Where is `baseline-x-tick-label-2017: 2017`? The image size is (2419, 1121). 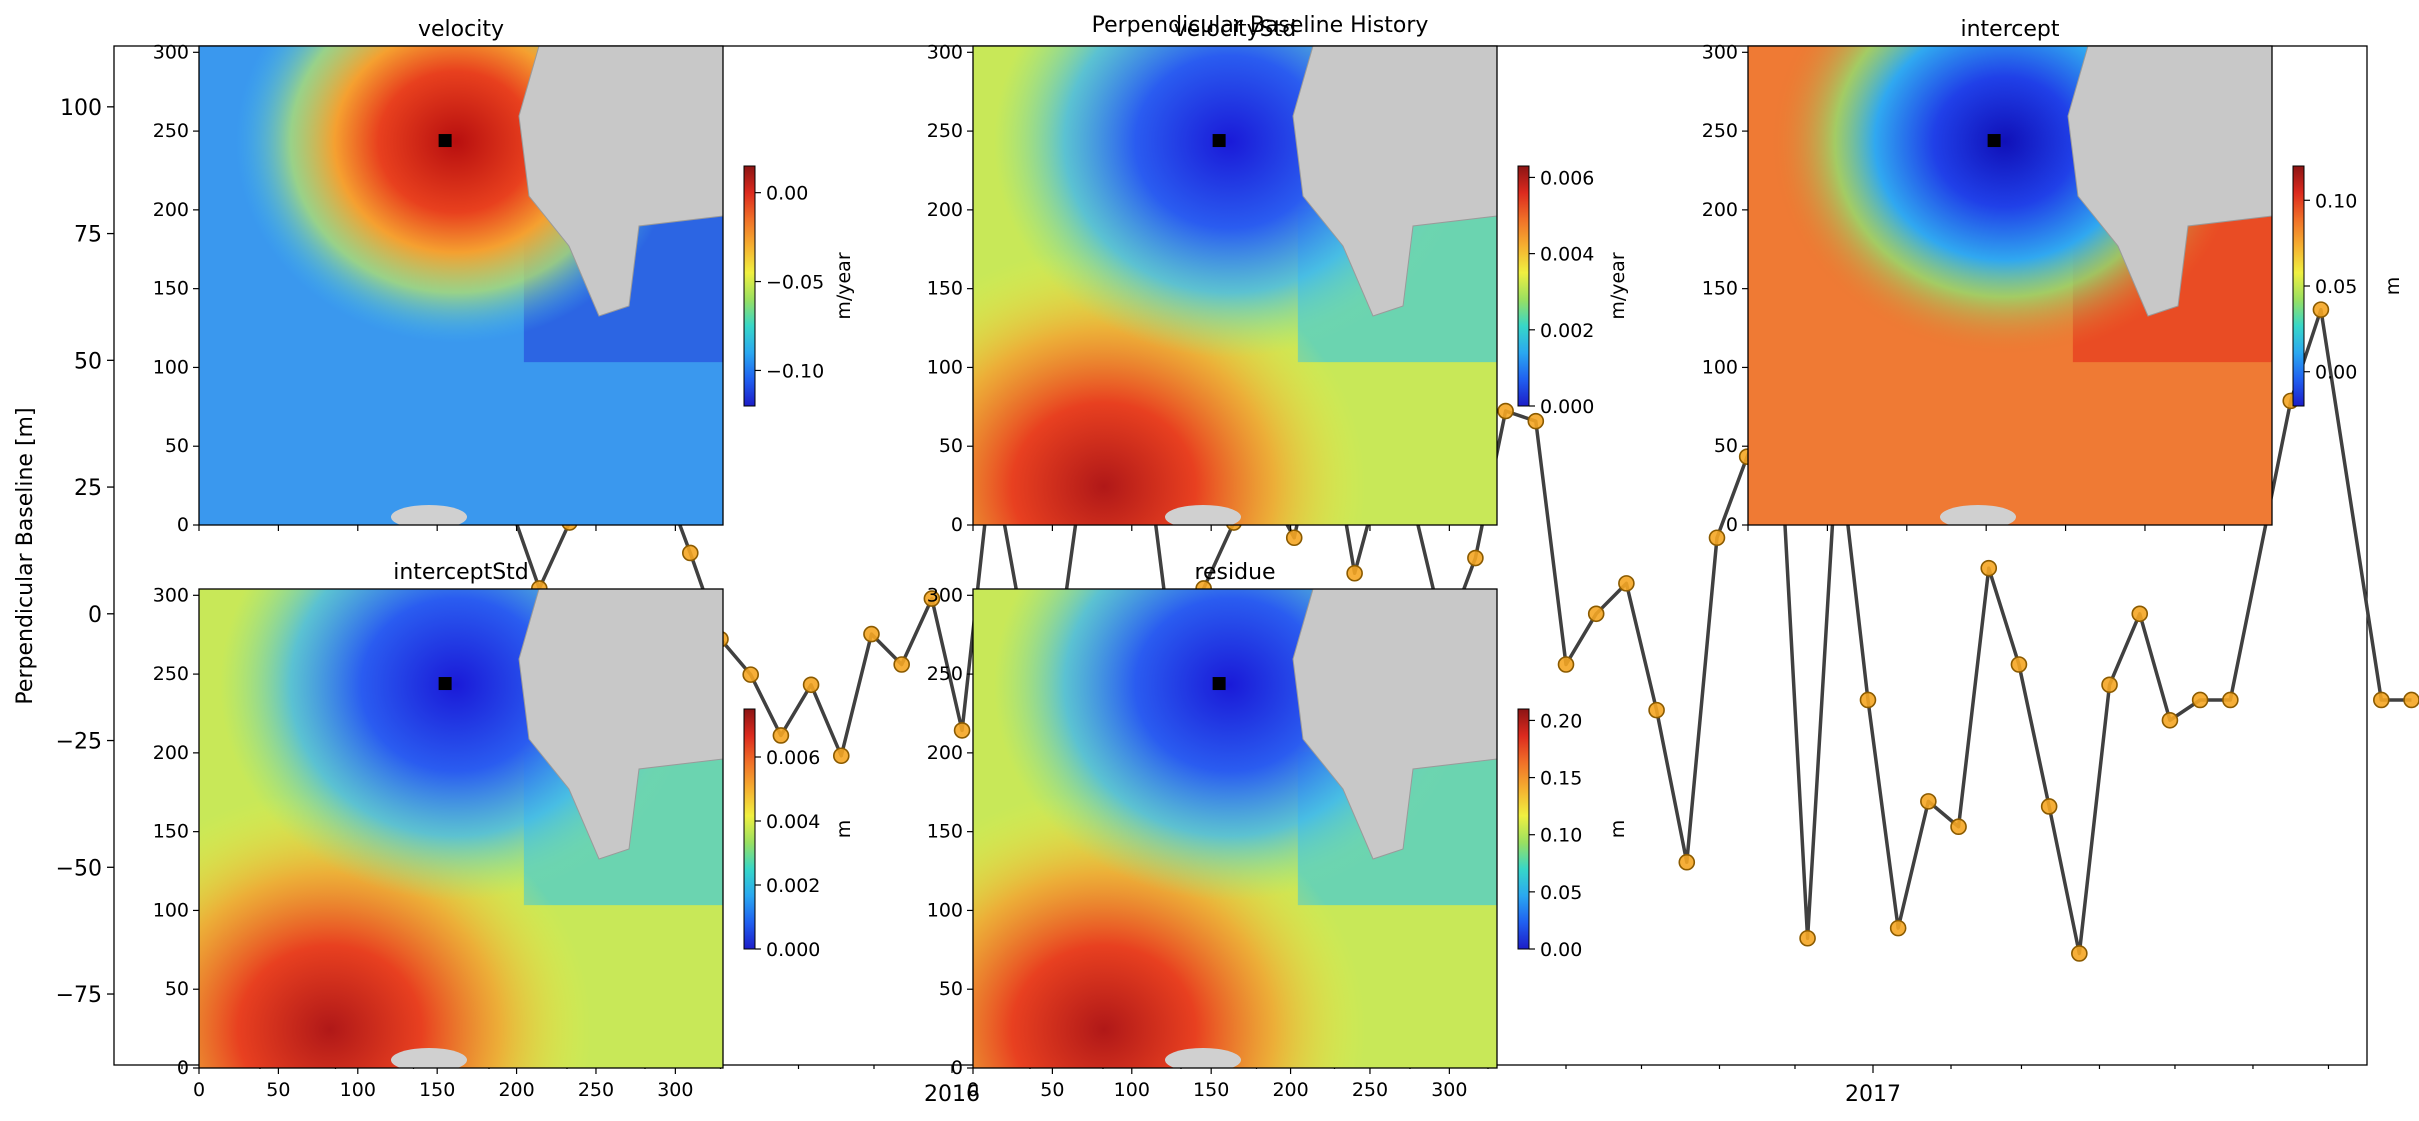
baseline-x-tick-label-2017: 2017 is located at coordinates (1873, 1094).